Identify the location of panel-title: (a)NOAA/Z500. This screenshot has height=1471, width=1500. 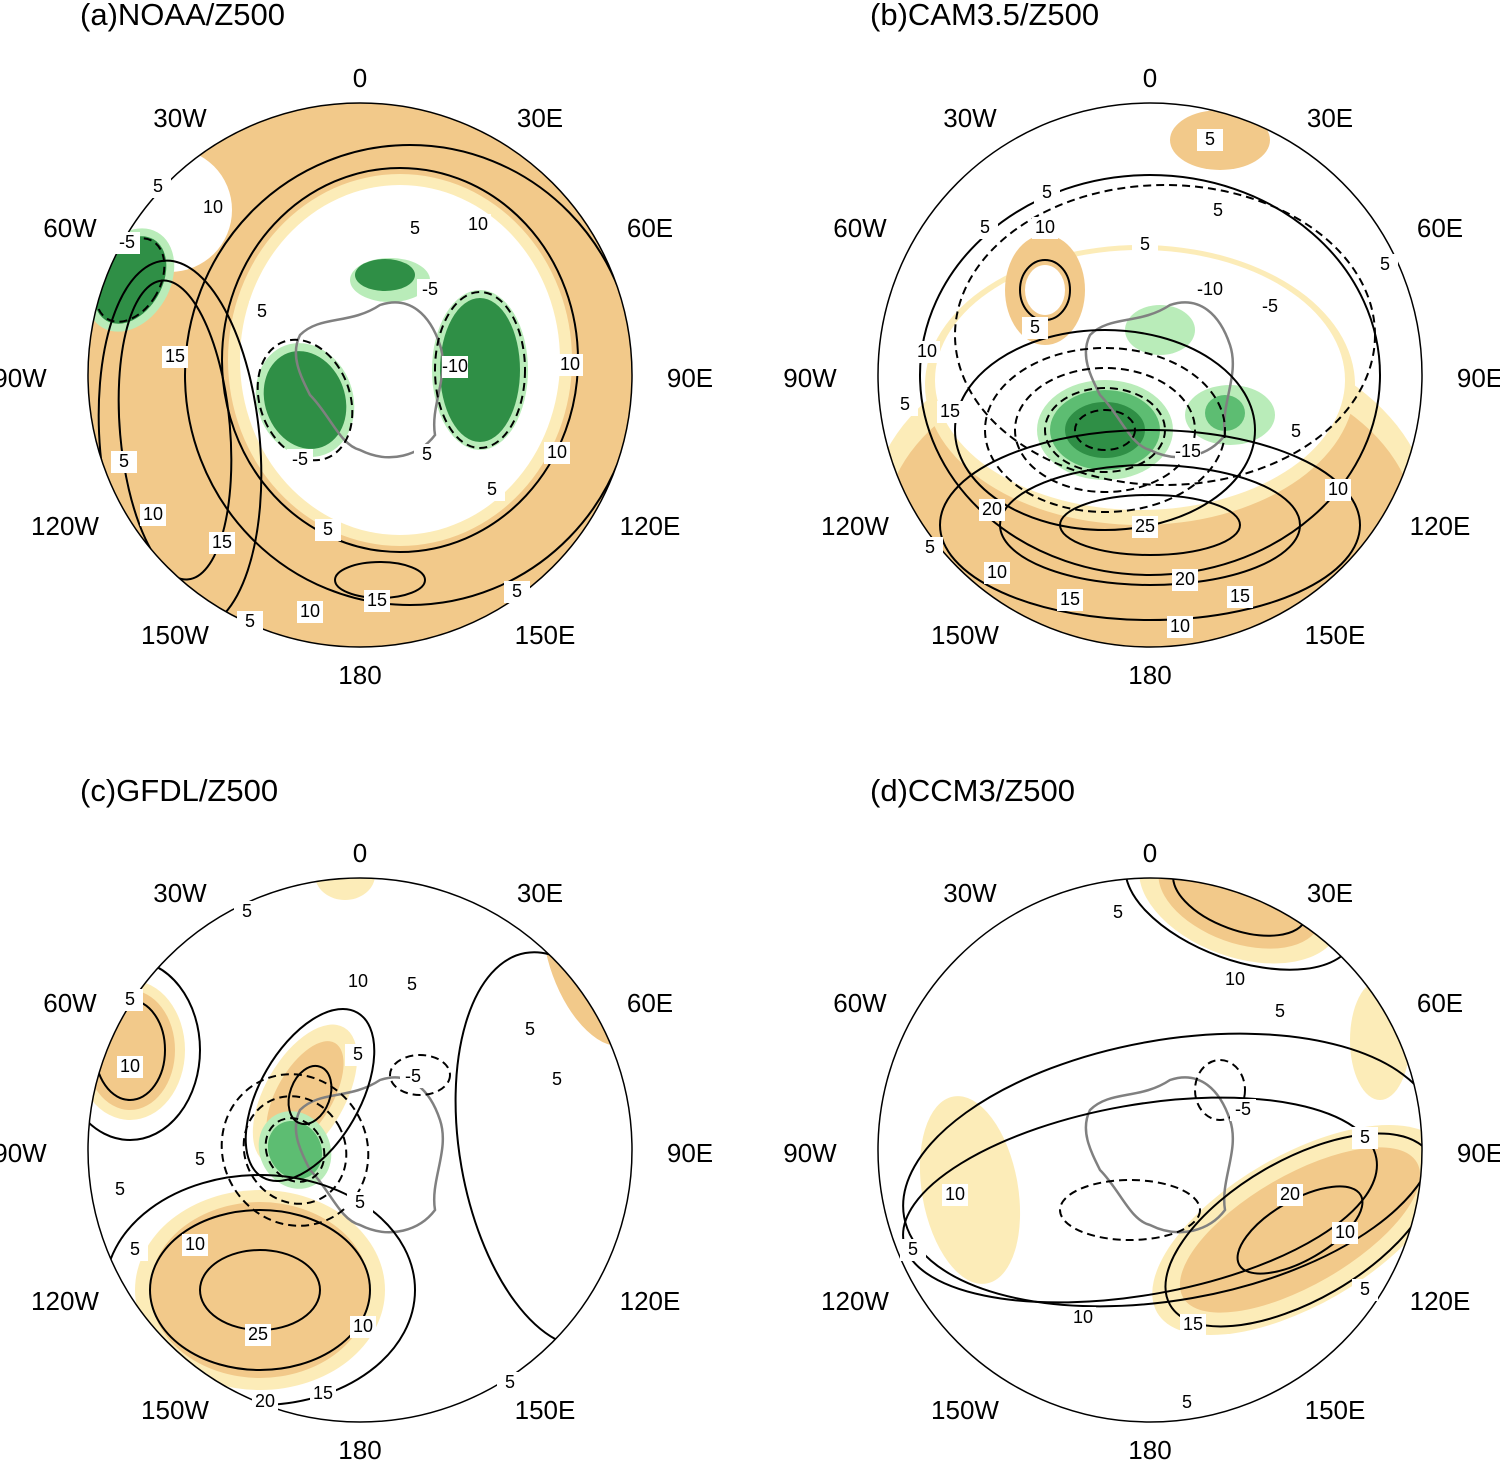
(182, 16).